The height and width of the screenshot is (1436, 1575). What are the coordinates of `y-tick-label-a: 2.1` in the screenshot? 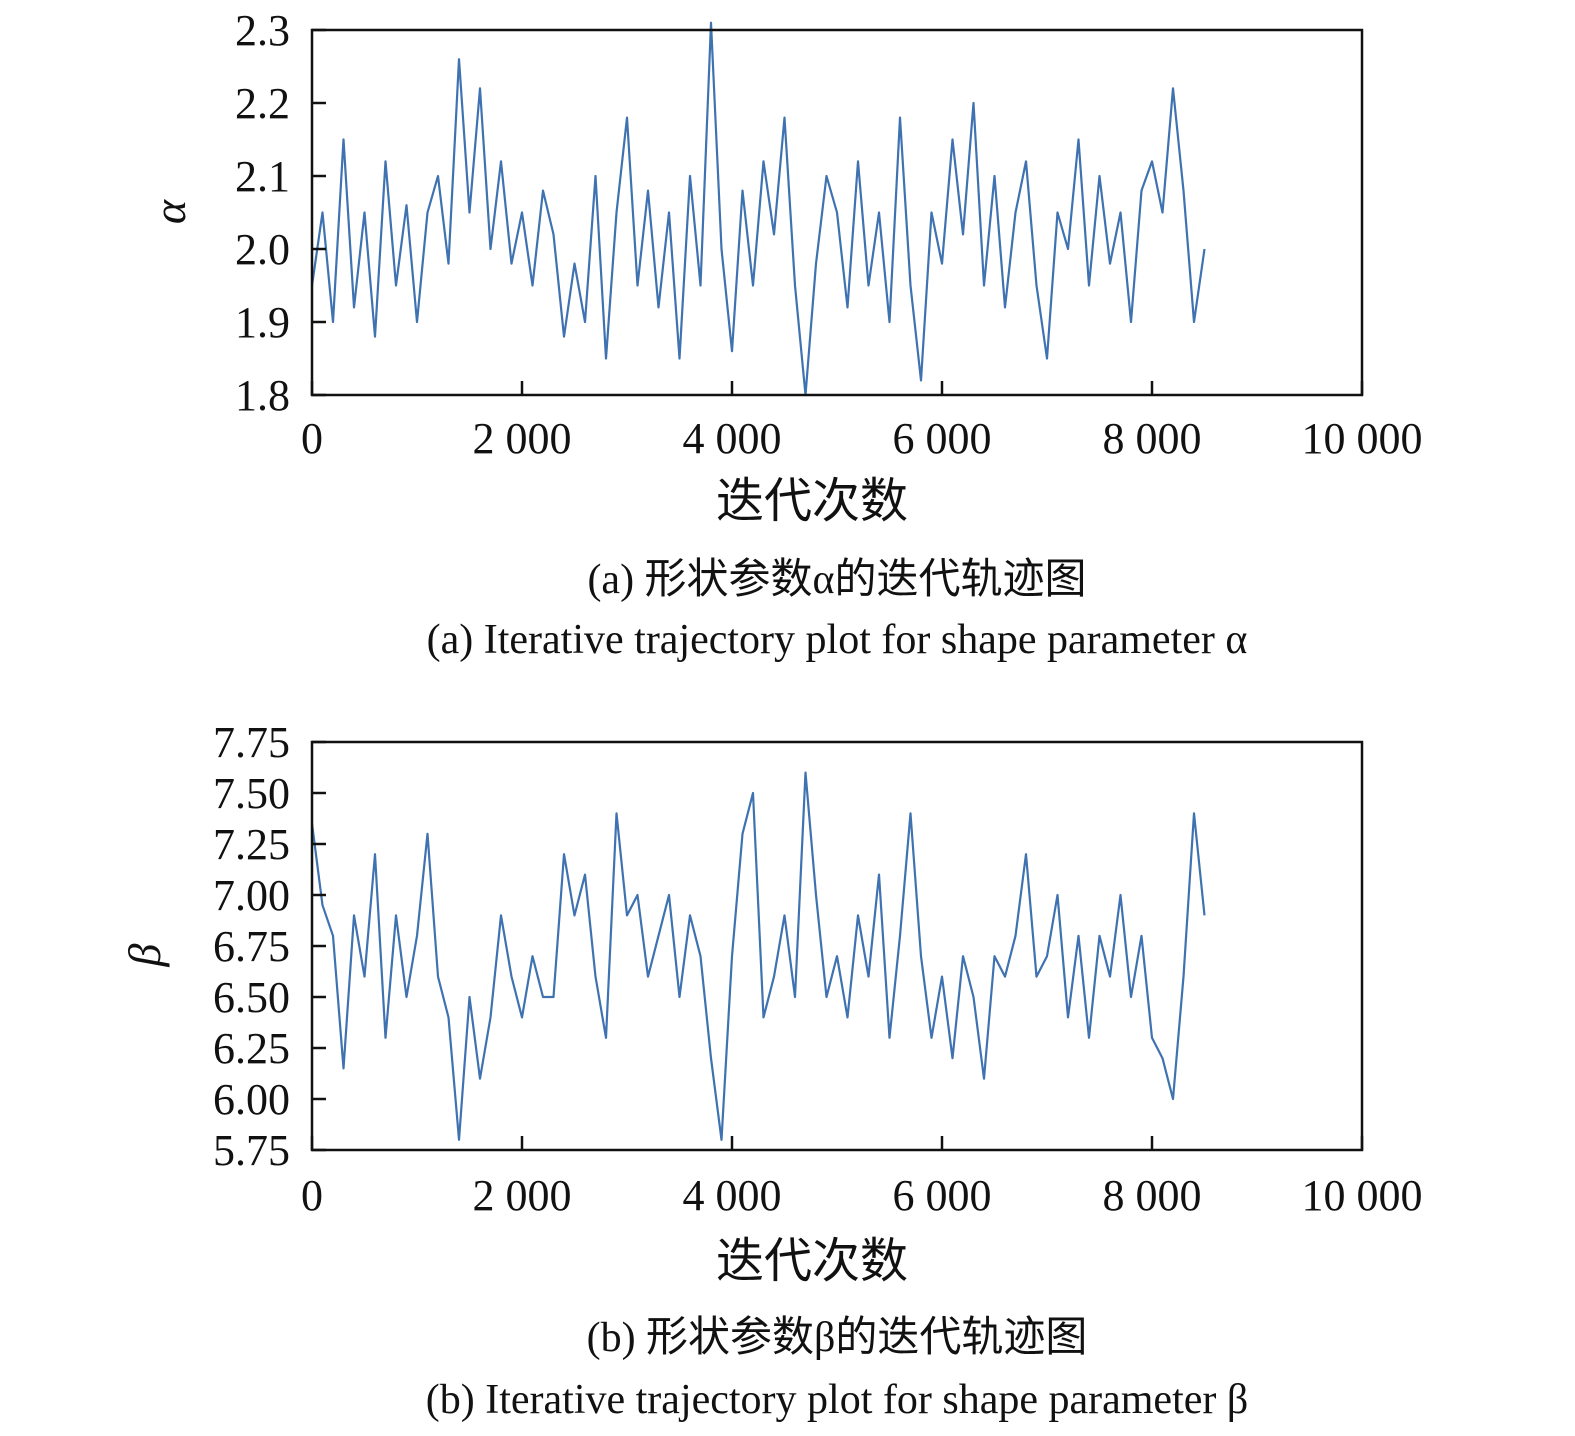 It's located at (262, 176).